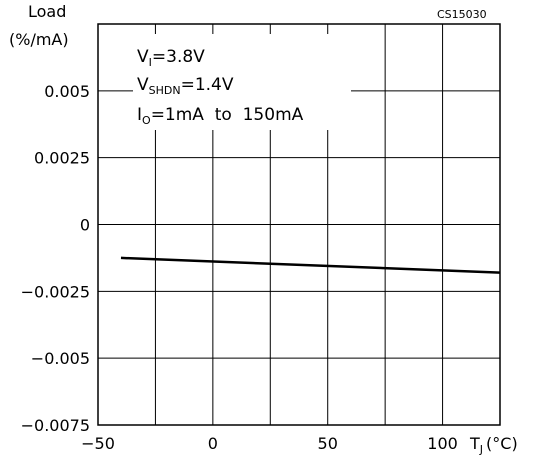 The height and width of the screenshot is (459, 536). What do you see at coordinates (242, 82) in the screenshot?
I see `annotation-background` at bounding box center [242, 82].